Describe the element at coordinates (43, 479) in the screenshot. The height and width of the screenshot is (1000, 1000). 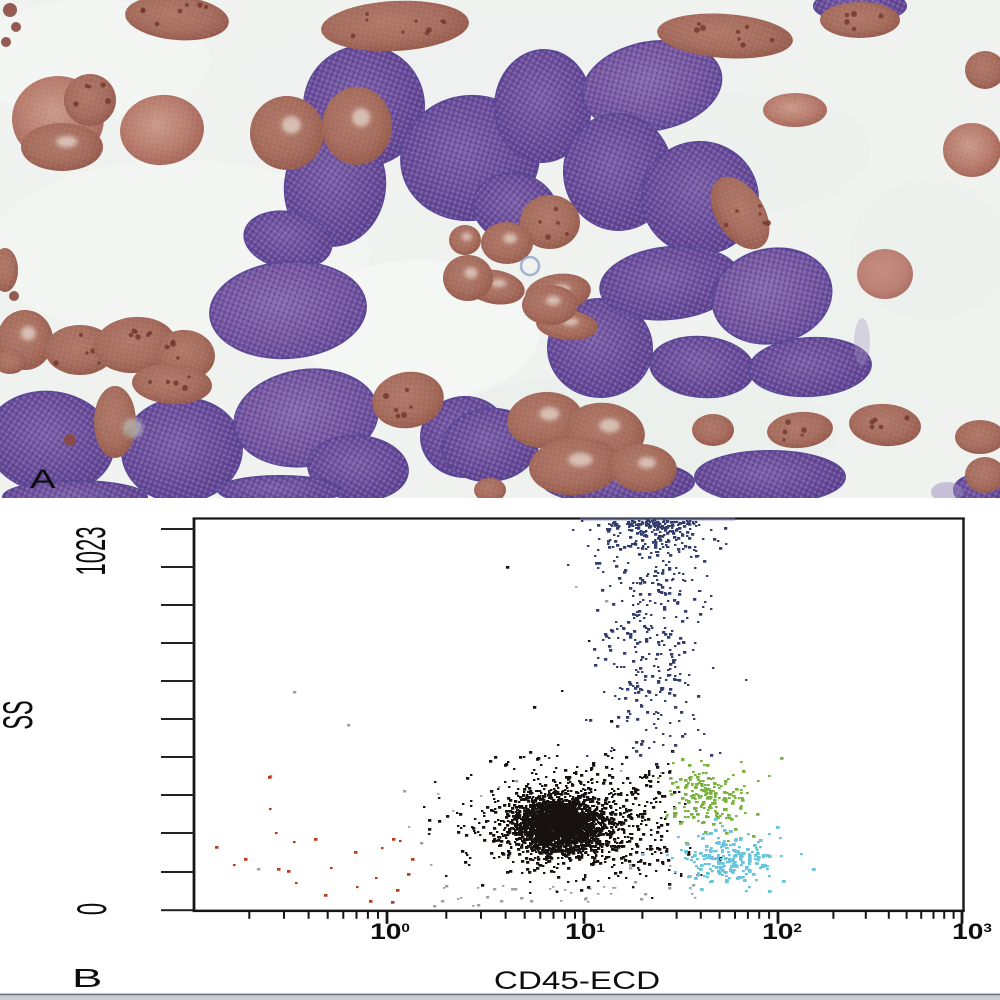
I see `svg-text: A` at that location.